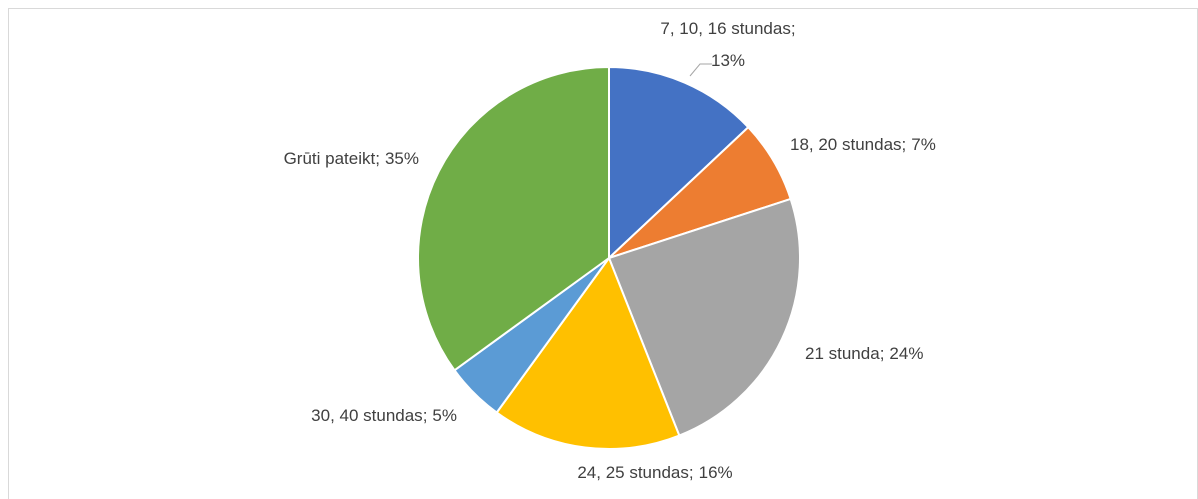  Describe the element at coordinates (842, 353) in the screenshot. I see `label-category: 21 stunda` at that location.